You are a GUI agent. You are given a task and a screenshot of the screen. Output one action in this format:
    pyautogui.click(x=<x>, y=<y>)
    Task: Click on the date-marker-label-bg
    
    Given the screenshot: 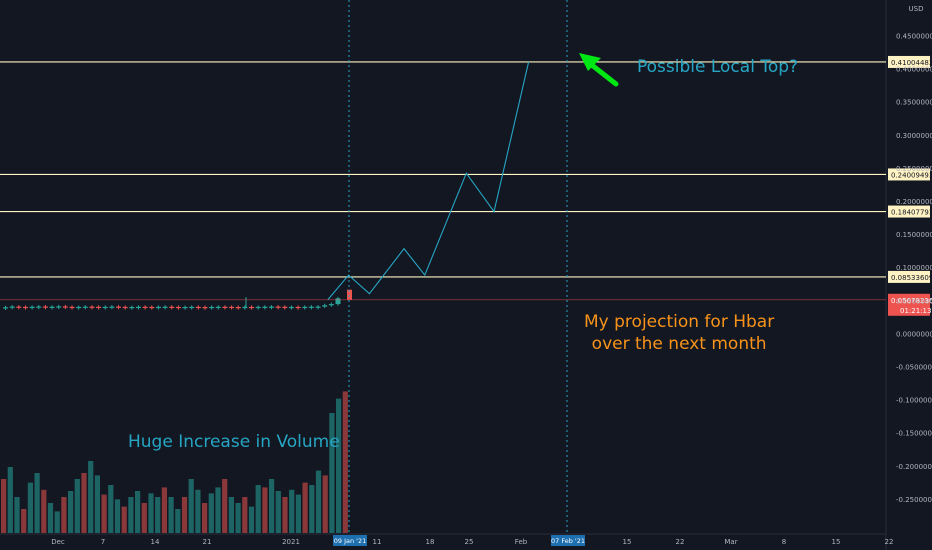 What is the action you would take?
    pyautogui.click(x=568, y=540)
    